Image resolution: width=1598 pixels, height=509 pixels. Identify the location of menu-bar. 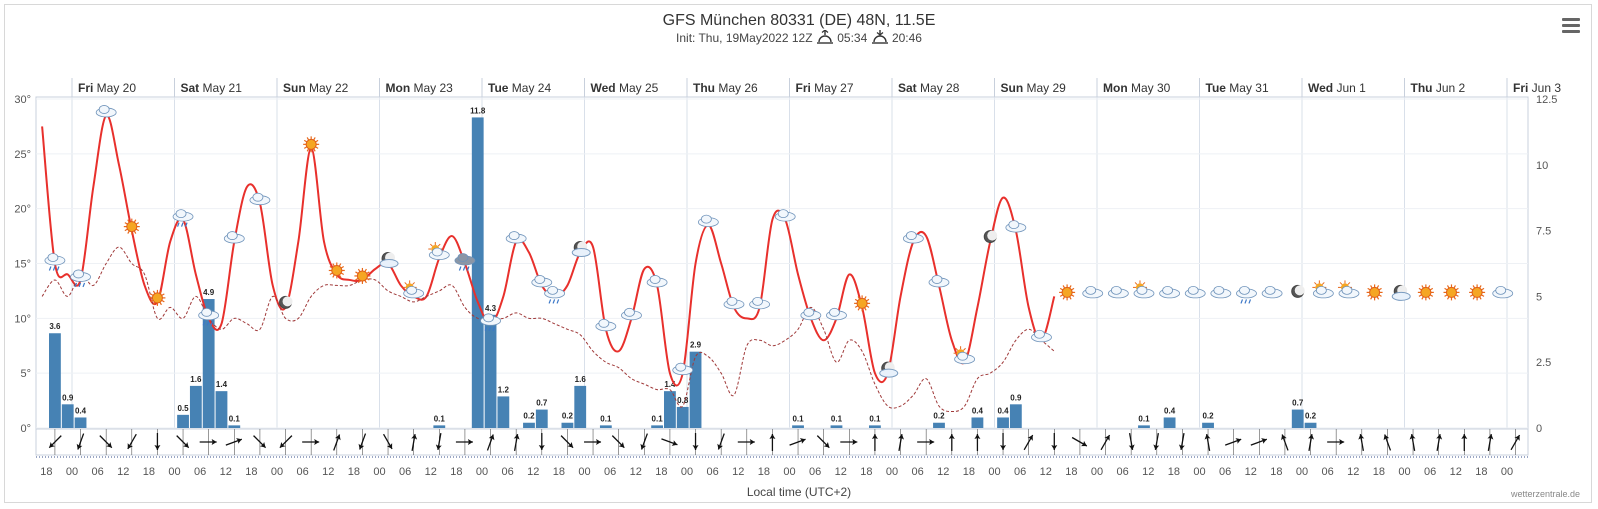
(1571, 19).